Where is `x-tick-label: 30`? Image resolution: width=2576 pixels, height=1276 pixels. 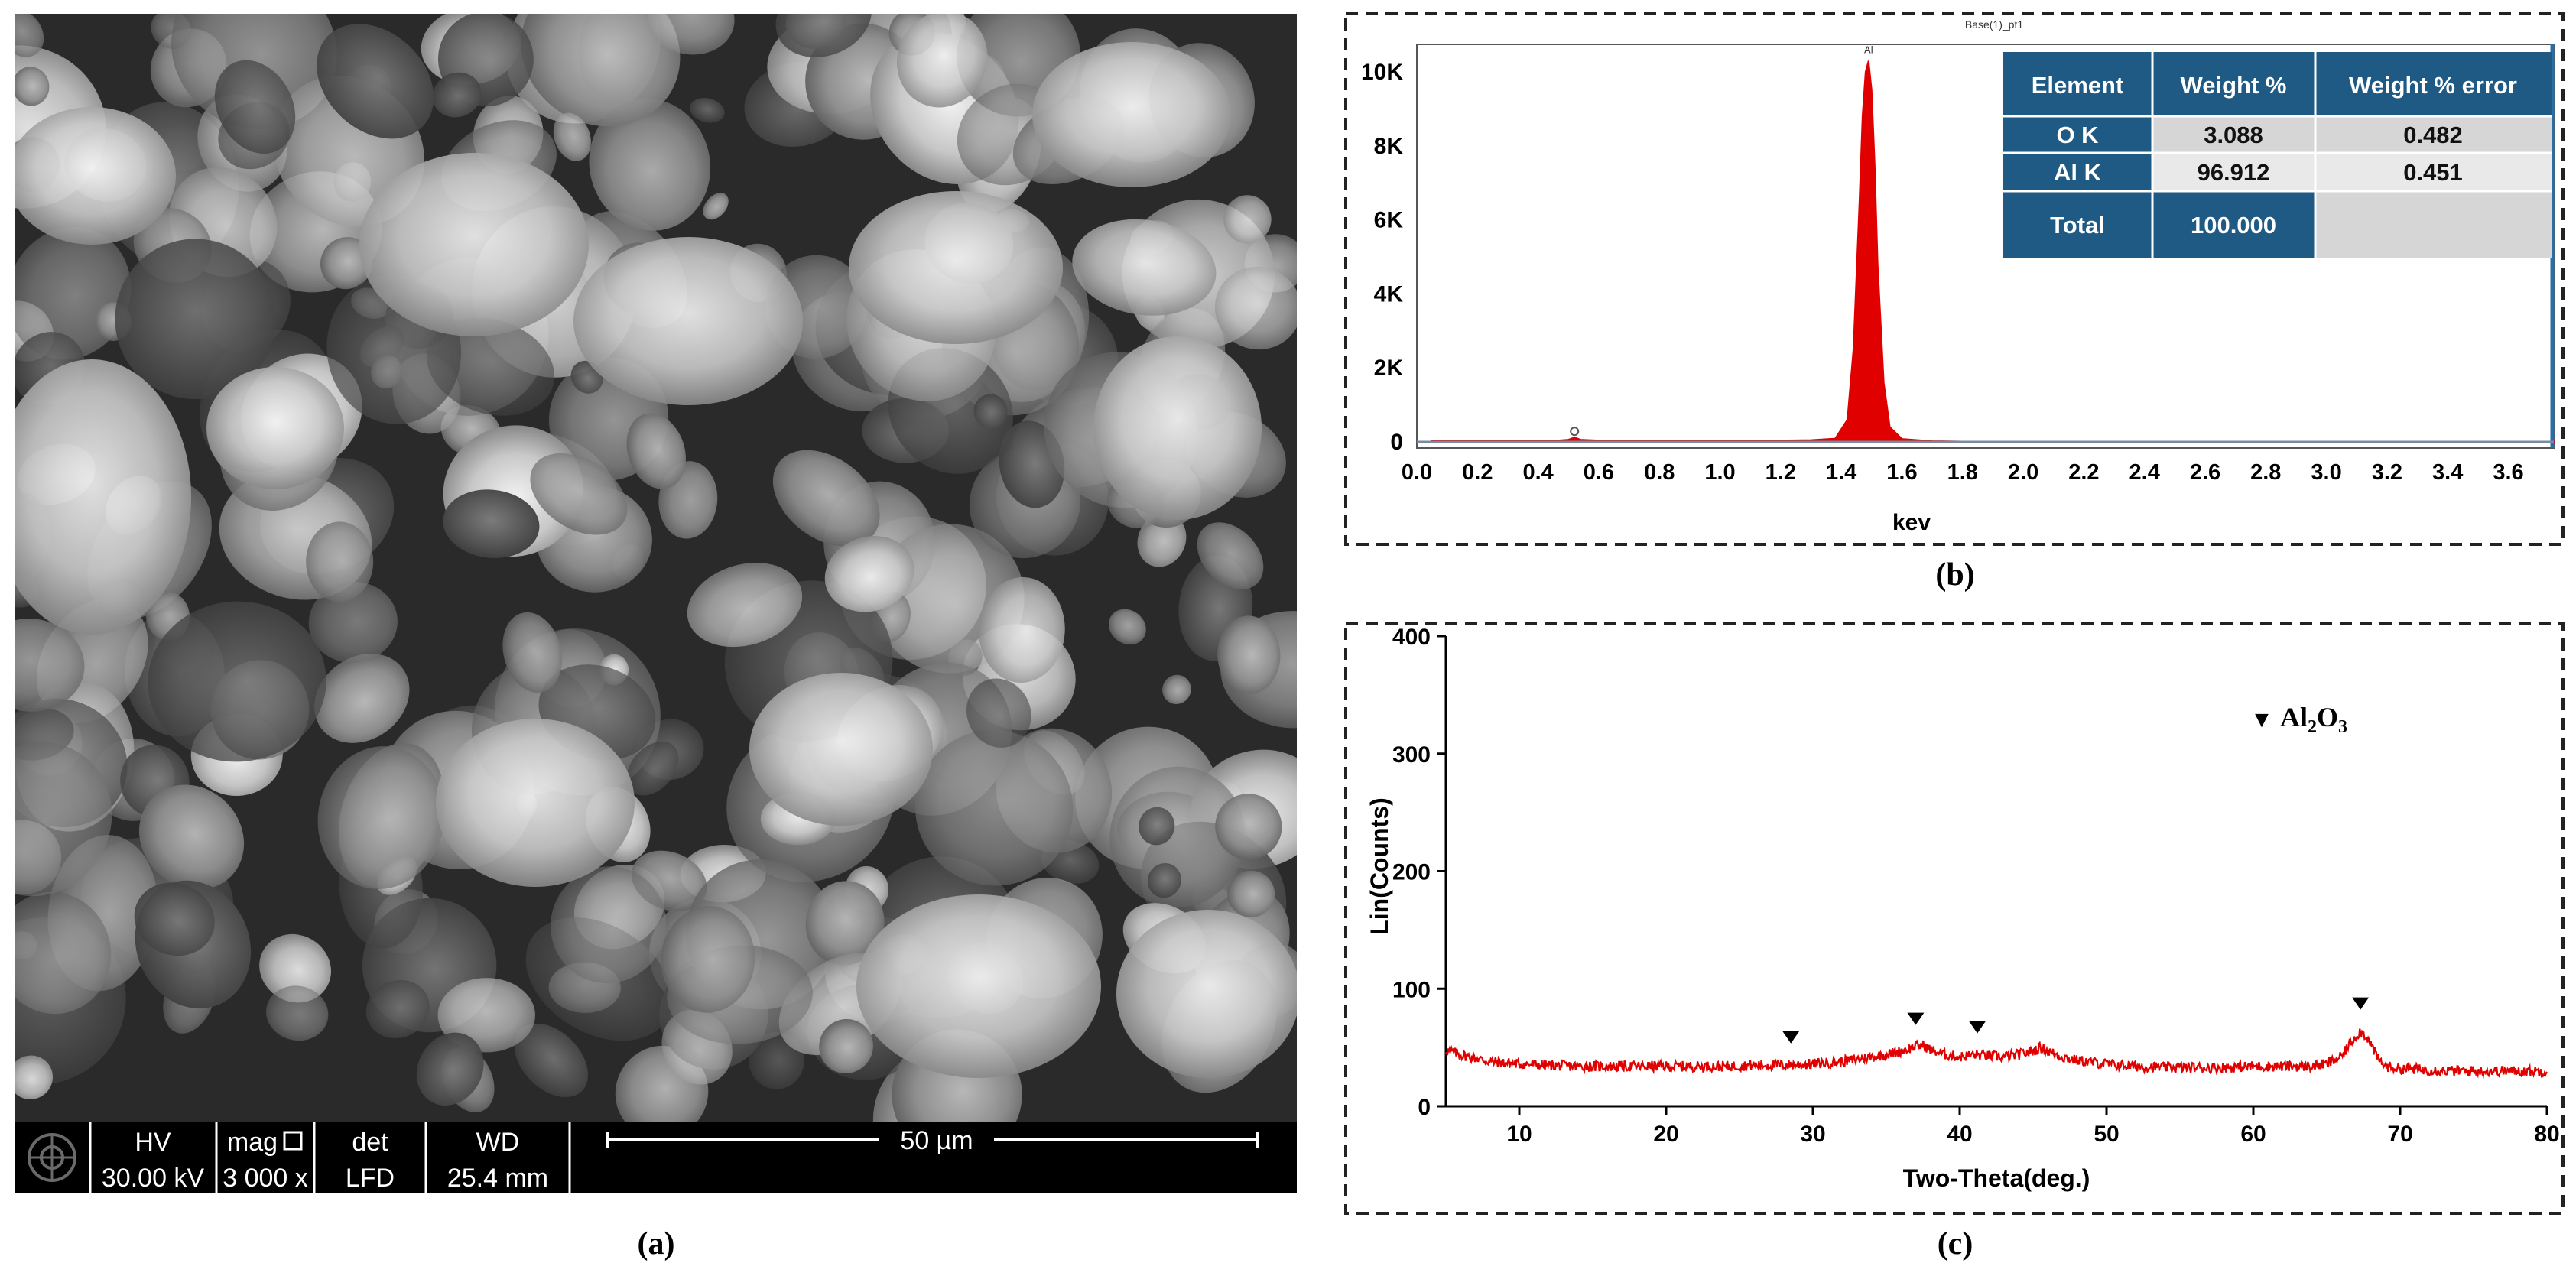
x-tick-label: 30 is located at coordinates (1813, 1134).